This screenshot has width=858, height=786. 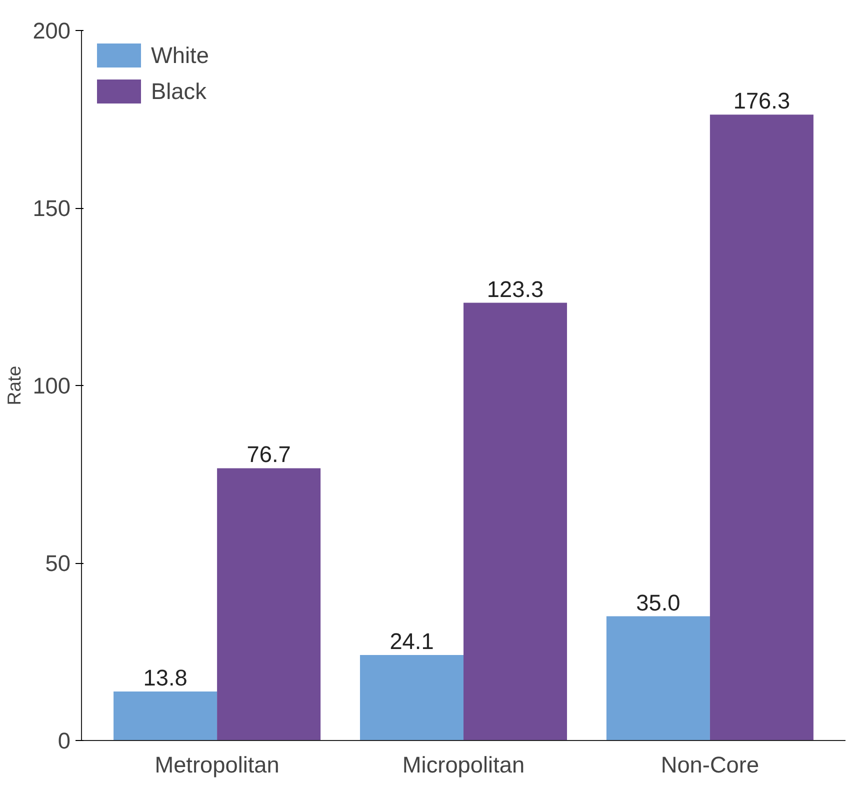 I want to click on data-label: 76.7, so click(x=268, y=454).